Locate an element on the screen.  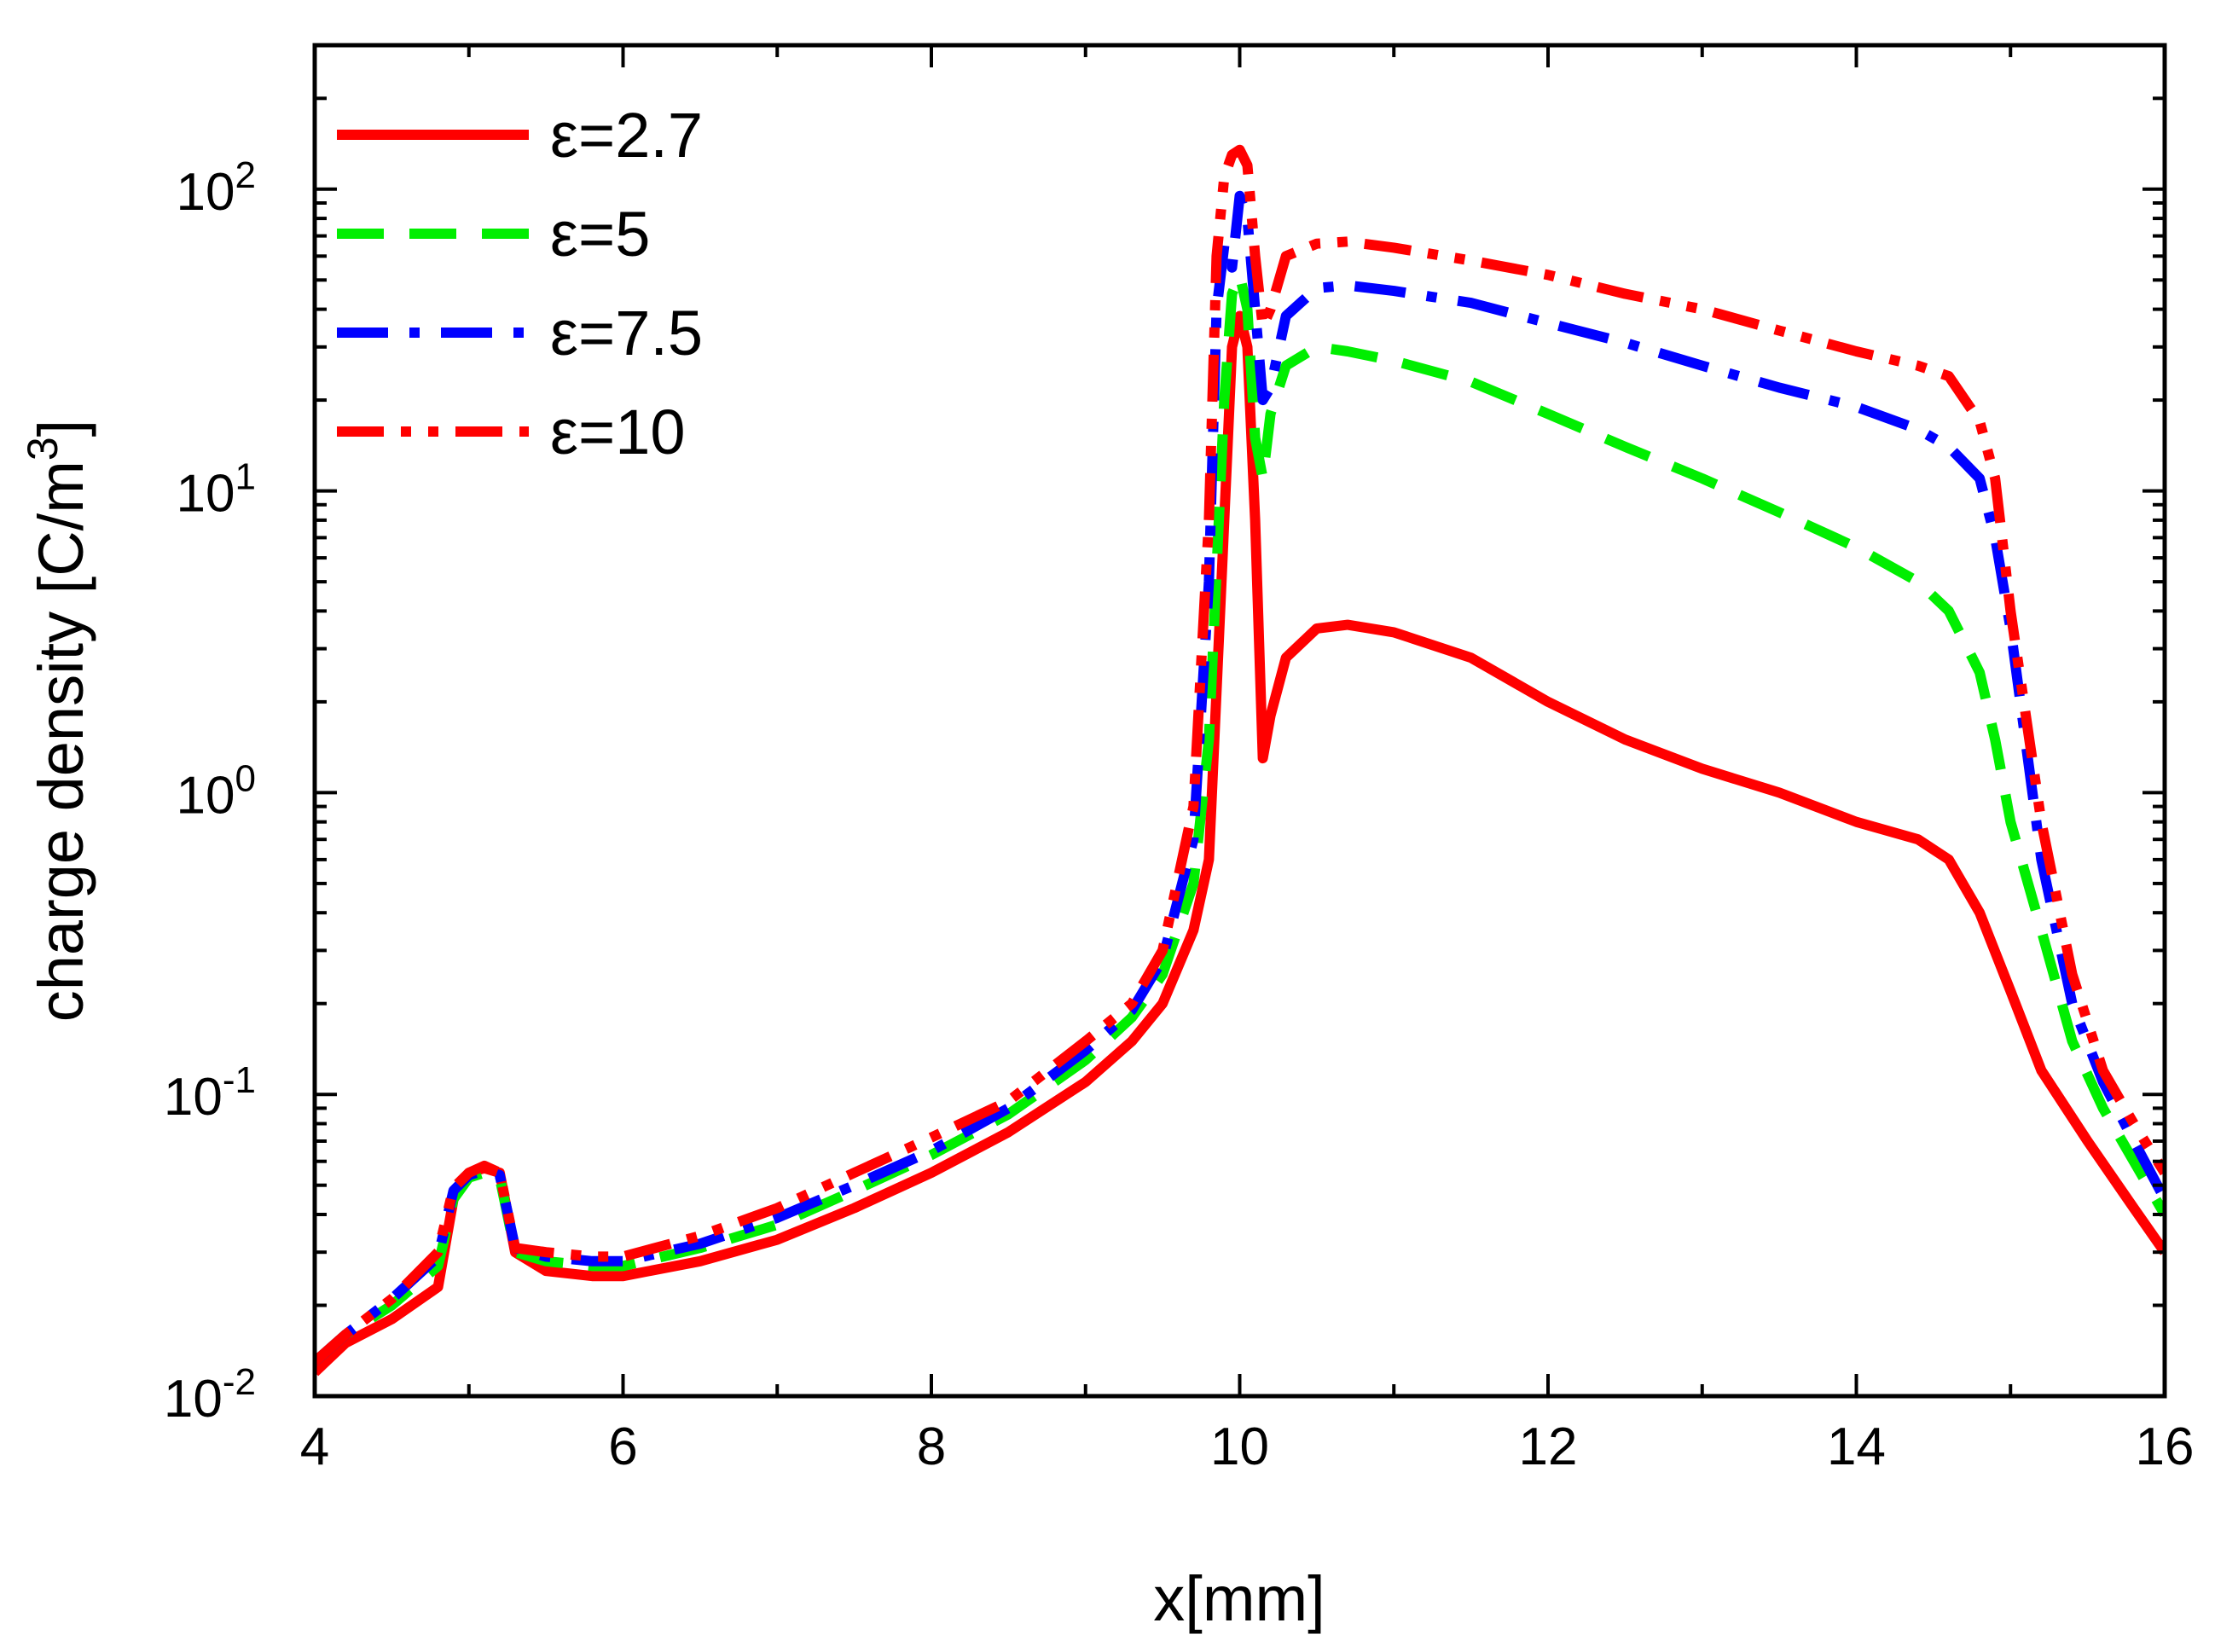
y-tick-label: 10⁻² is located at coordinates (210, 1395).